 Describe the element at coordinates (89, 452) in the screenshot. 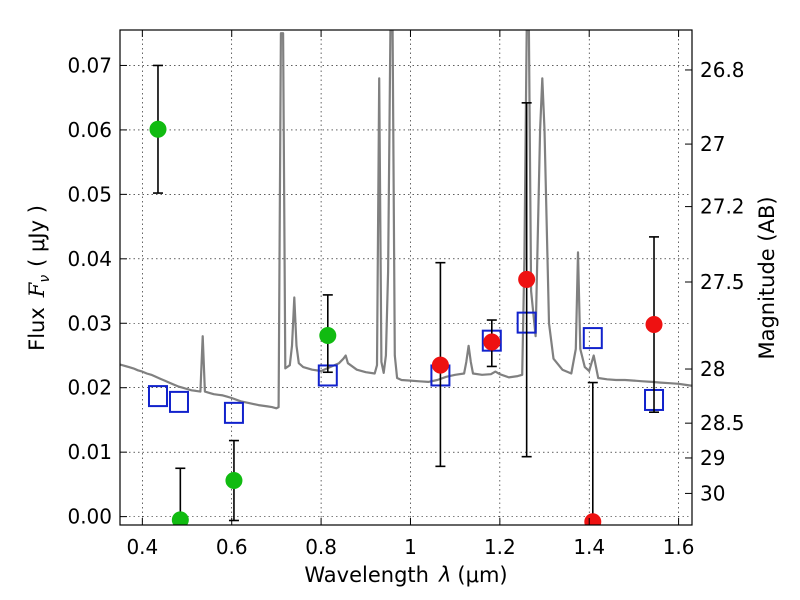

I see `y-tick-label: 0.01` at that location.